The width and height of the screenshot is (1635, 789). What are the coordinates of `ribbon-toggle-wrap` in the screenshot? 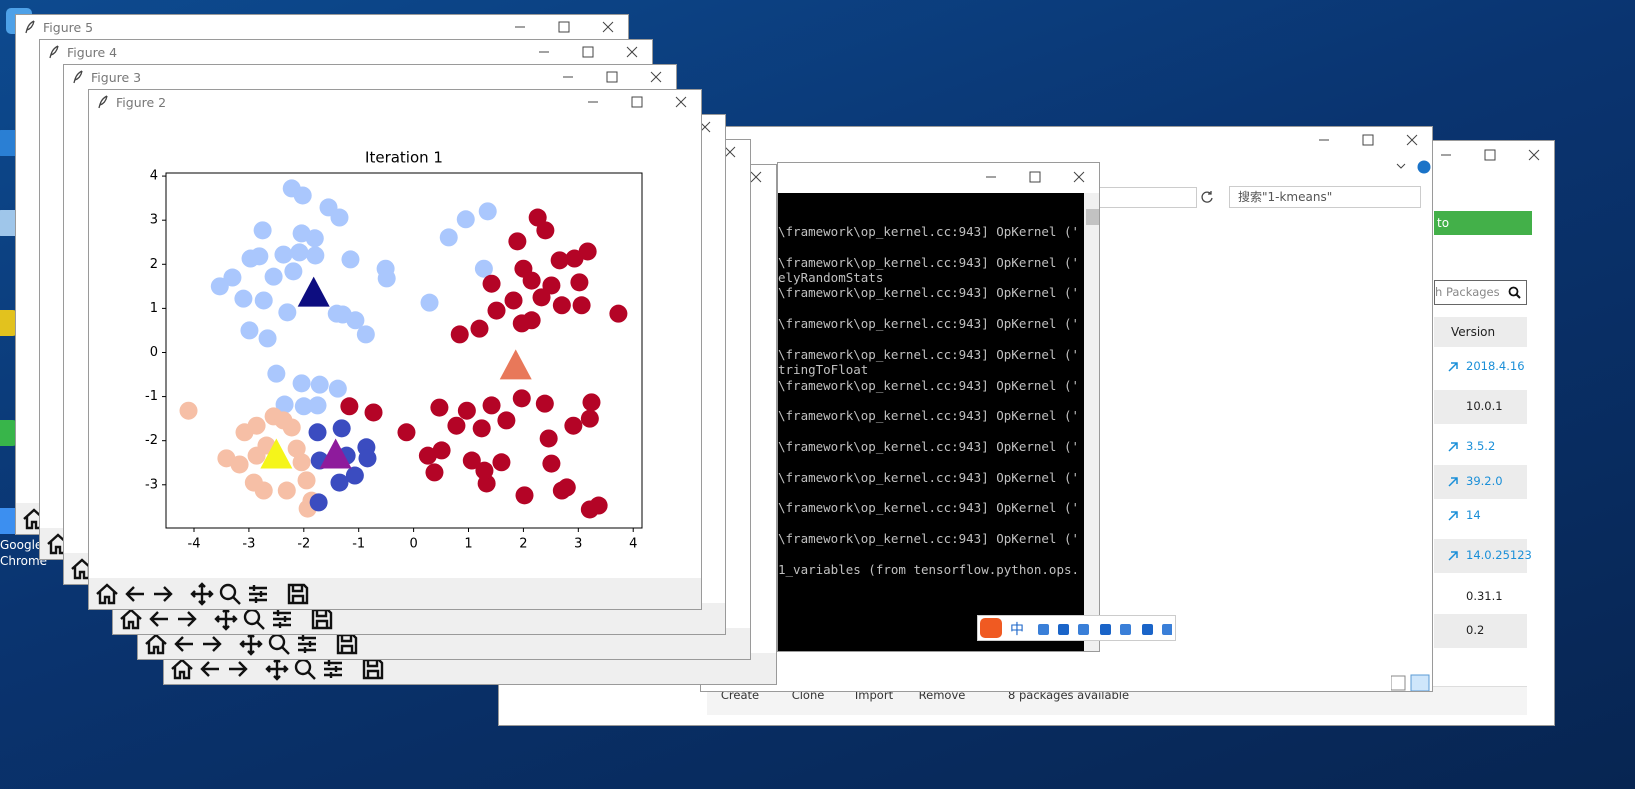 It's located at (1401, 167).